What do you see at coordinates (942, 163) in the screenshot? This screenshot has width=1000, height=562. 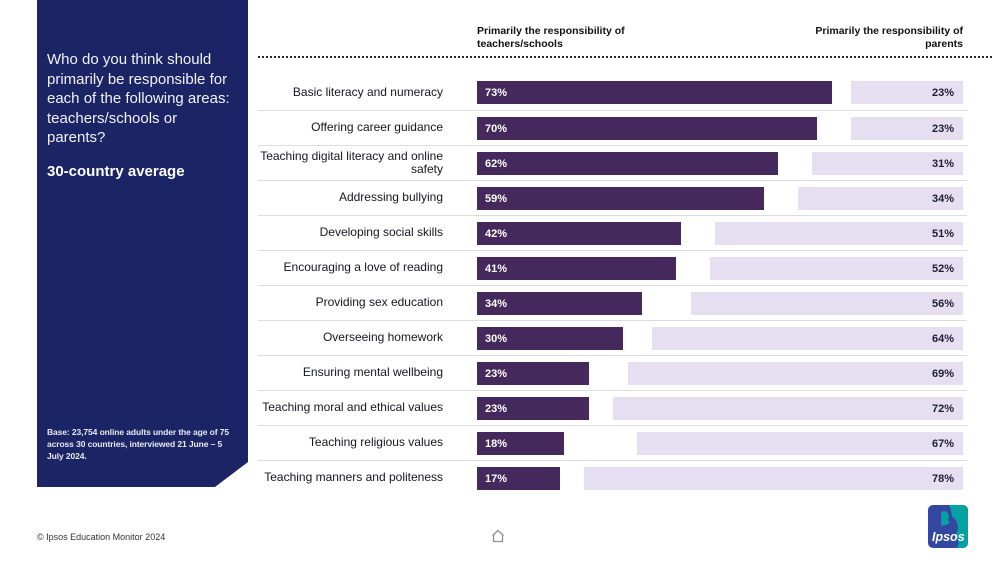 I see `parents-value: 31%` at bounding box center [942, 163].